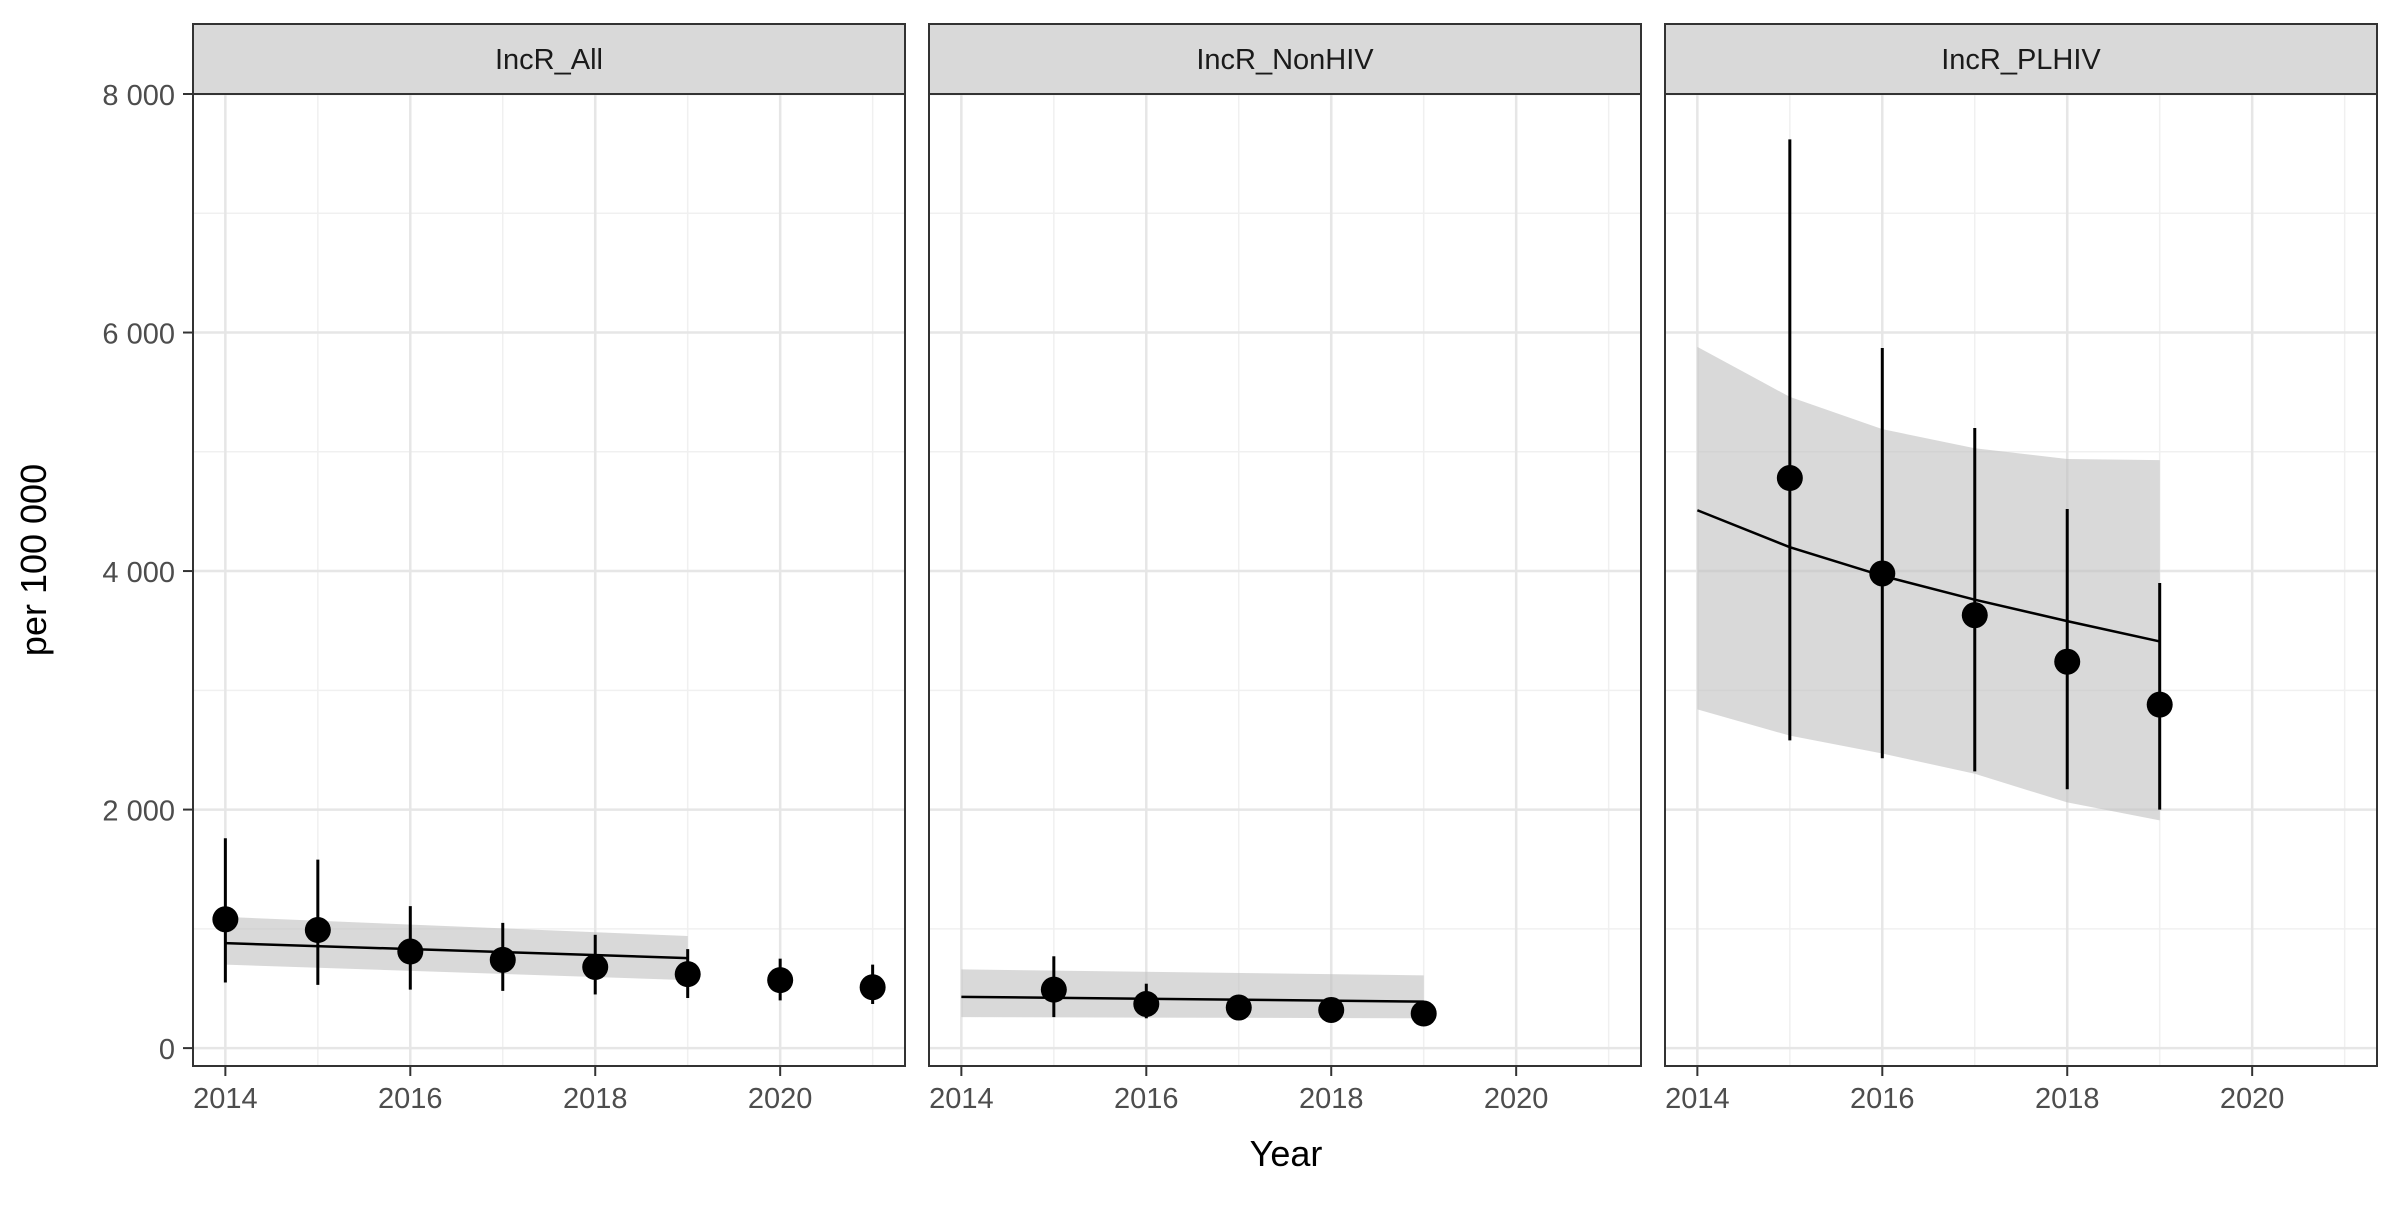 The image size is (2400, 1205). What do you see at coordinates (138, 812) in the screenshot?
I see `y-tick-label: 2 000` at bounding box center [138, 812].